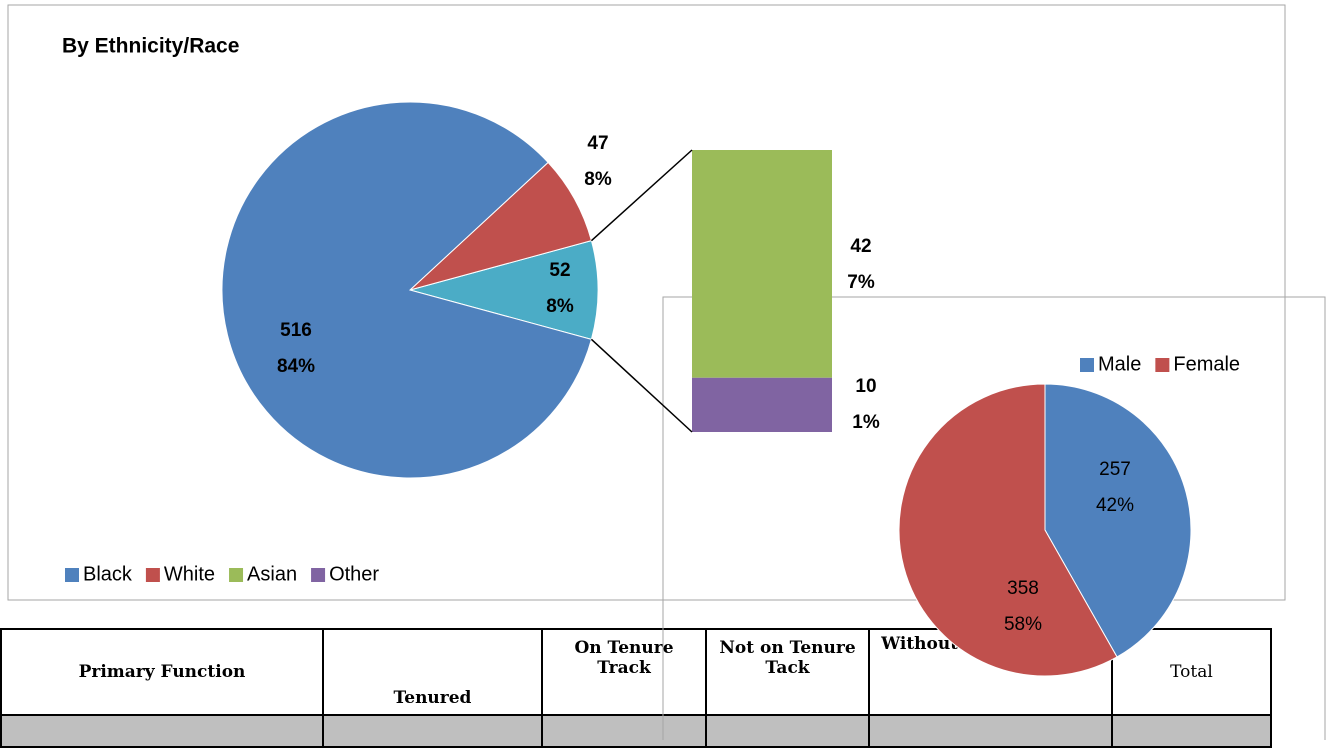 The image size is (1333, 748). I want to click on data-label: 47, so click(597, 143).